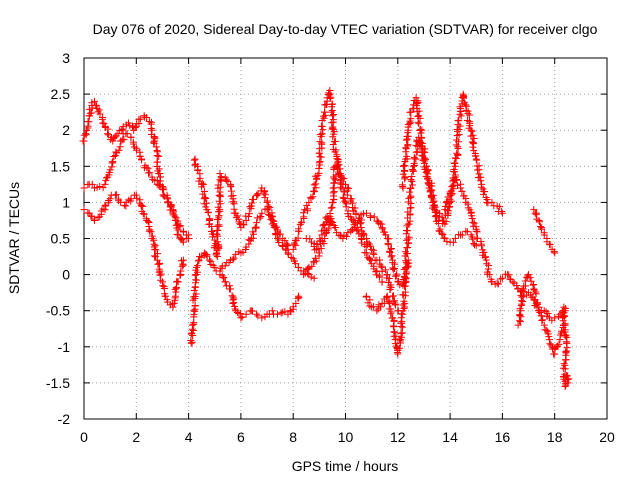  I want to click on x-tick-label: 6, so click(241, 437).